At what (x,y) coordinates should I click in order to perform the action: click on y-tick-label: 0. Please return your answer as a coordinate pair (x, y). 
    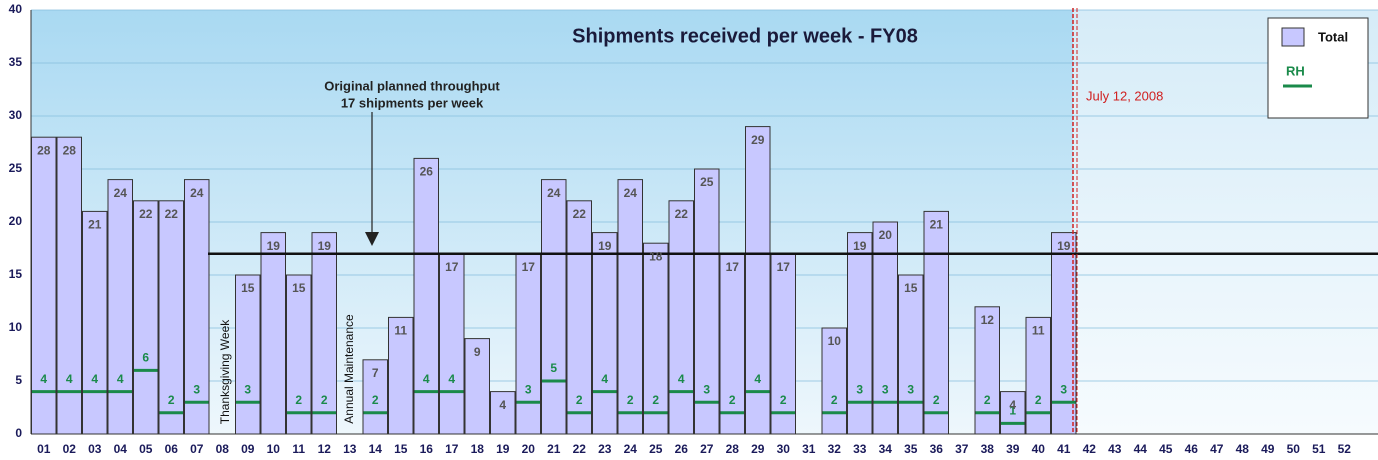
    Looking at the image, I should click on (18, 433).